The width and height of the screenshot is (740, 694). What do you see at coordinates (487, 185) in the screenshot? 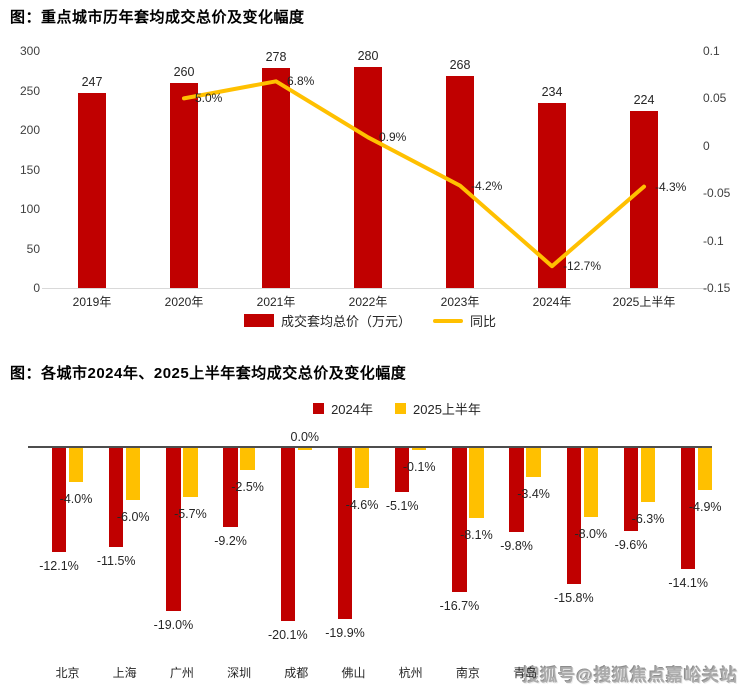
I see `chart1-line-point-label: -4.2%` at bounding box center [487, 185].